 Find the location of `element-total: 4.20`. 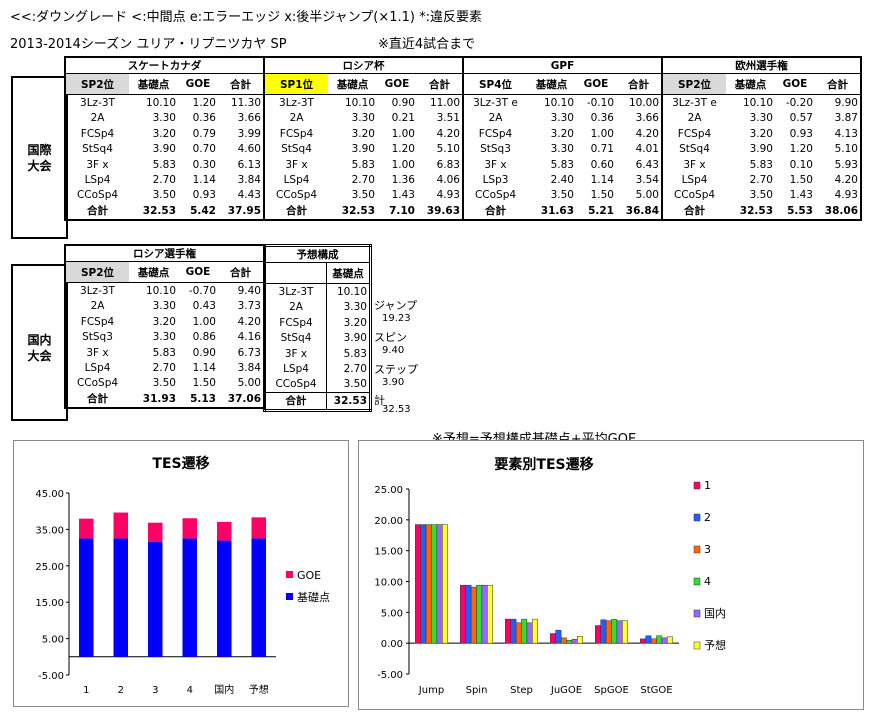

element-total: 4.20 is located at coordinates (448, 133).